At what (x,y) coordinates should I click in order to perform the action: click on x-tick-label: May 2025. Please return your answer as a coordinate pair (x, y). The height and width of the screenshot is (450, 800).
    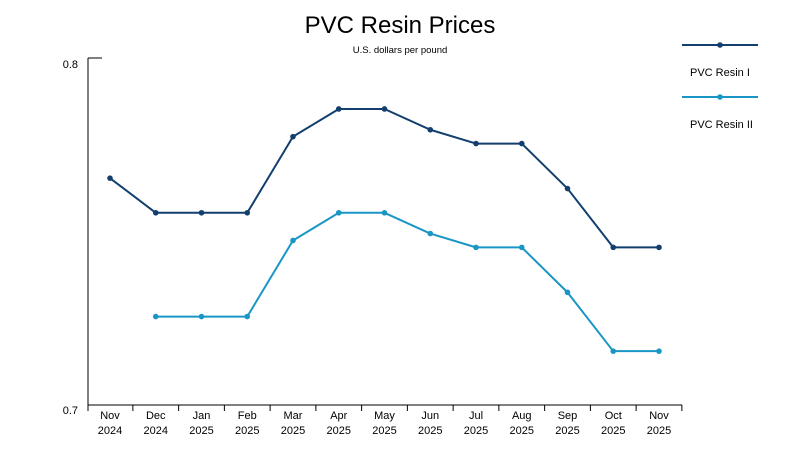
    Looking at the image, I should click on (384, 423).